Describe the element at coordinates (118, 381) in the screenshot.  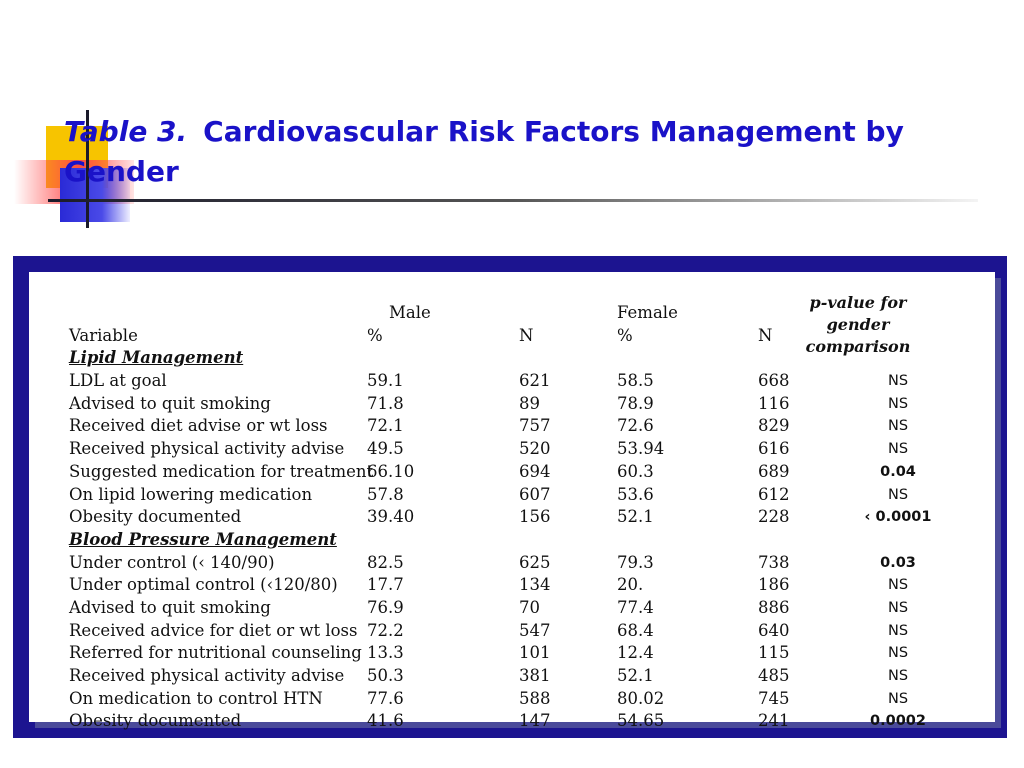
I see `variable-cell: LDL at goal` at that location.